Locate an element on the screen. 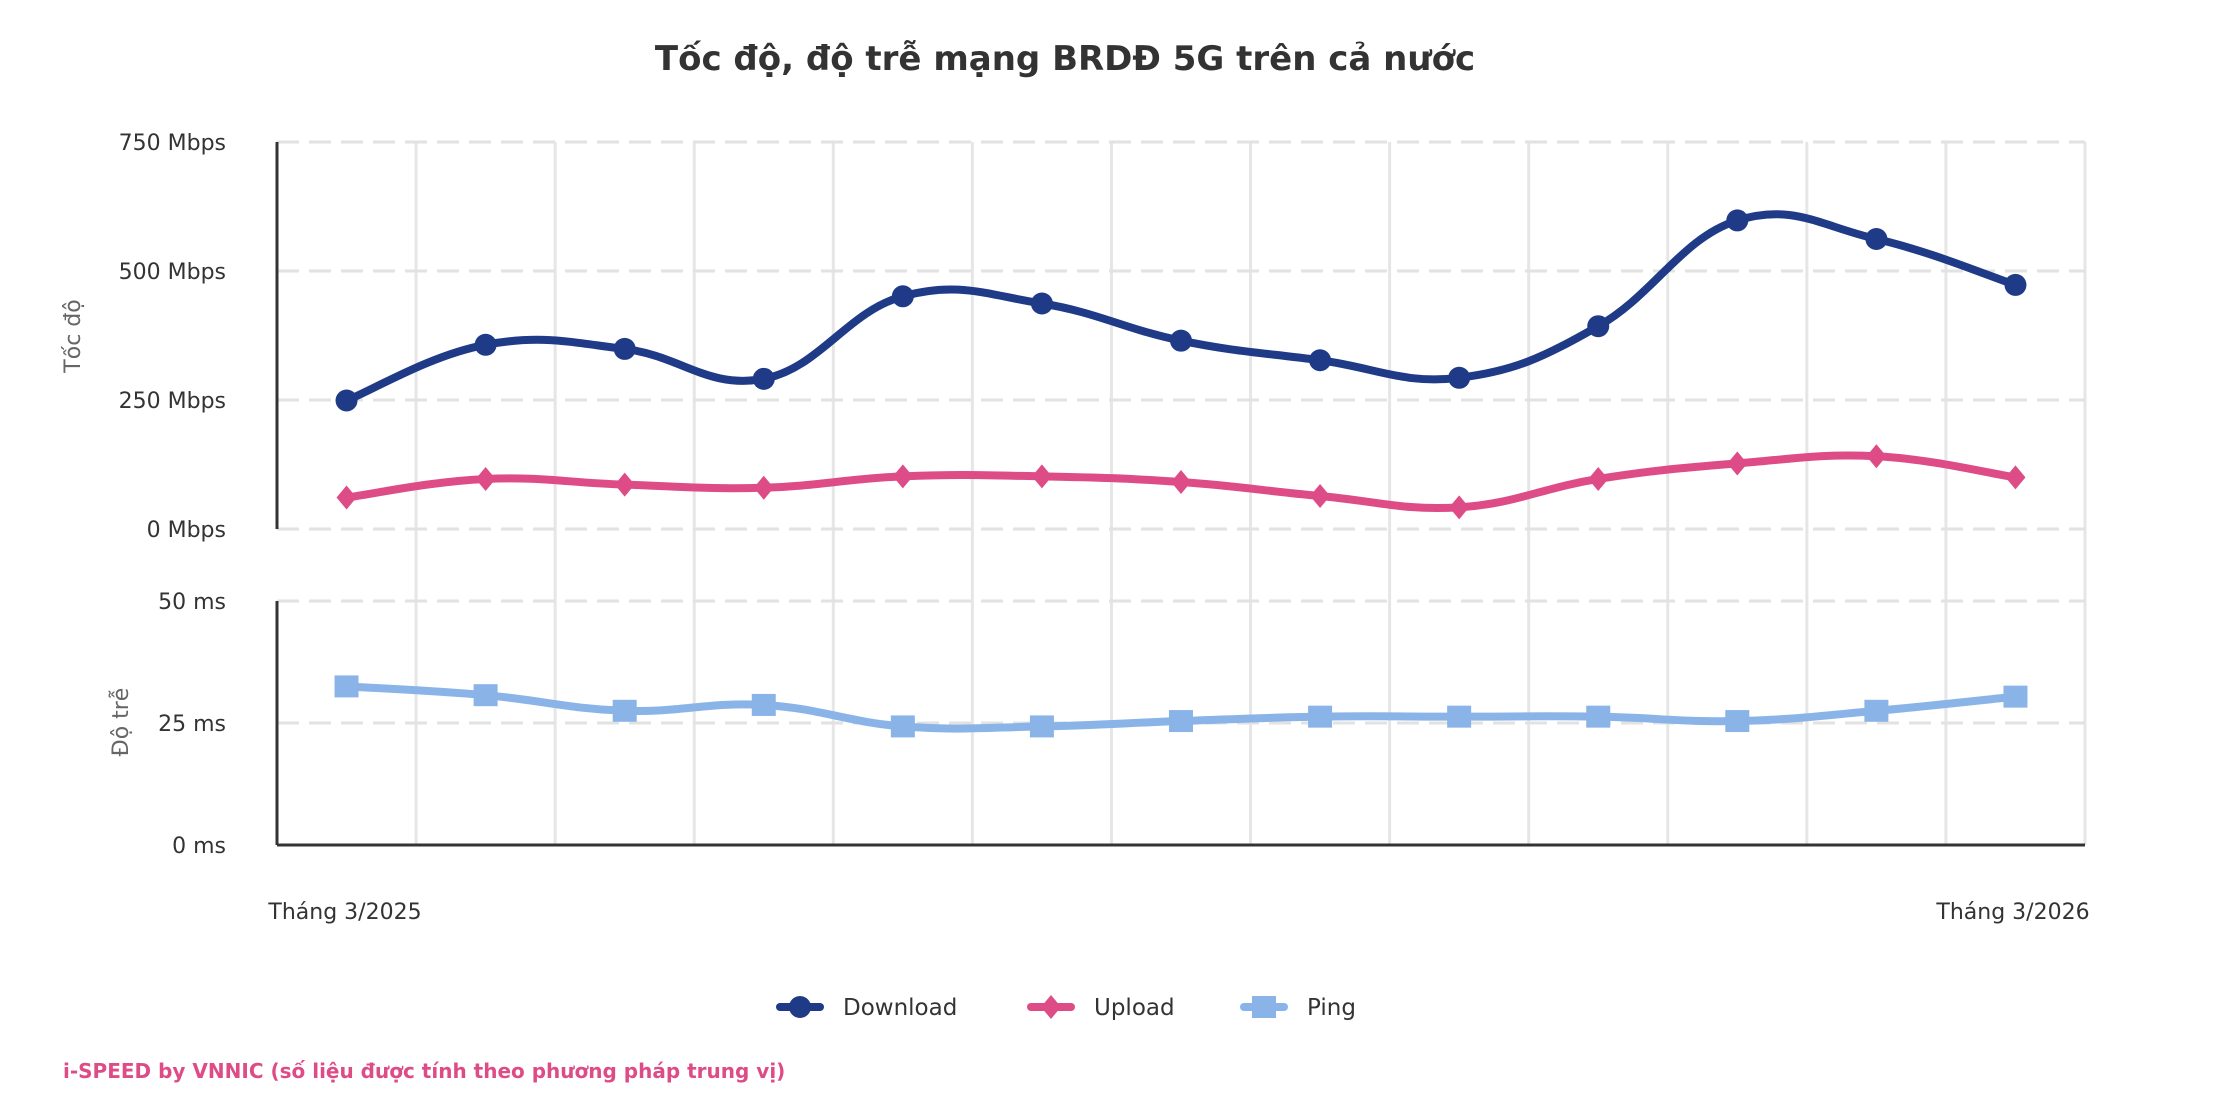 The height and width of the screenshot is (1112, 2230). y-tick-label: 500 Mbps is located at coordinates (172, 272).